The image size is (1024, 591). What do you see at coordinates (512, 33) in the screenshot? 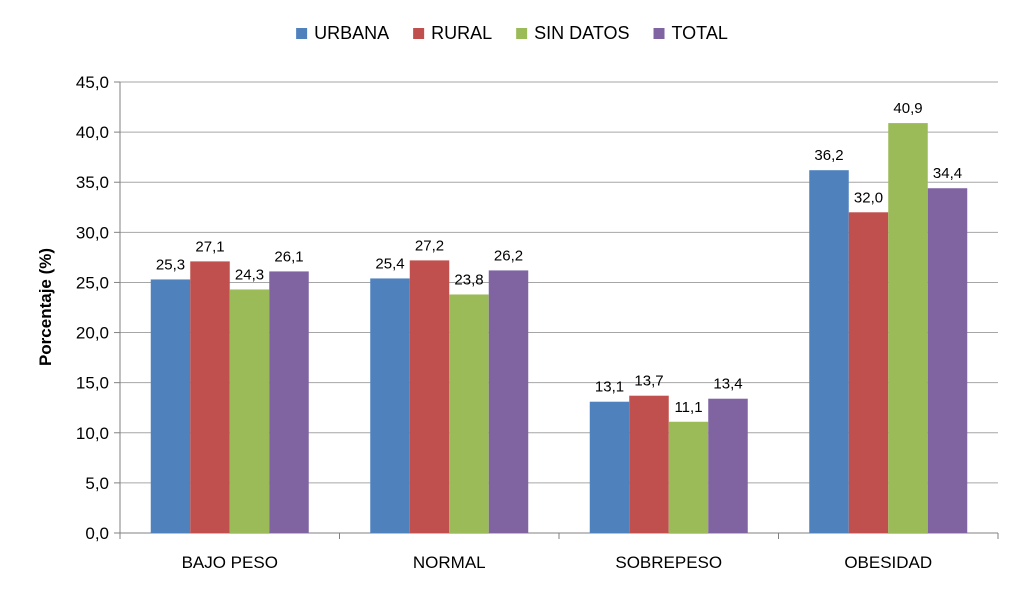
I see `legend: URBANA RURAL SIN DATOS TOTAL` at bounding box center [512, 33].